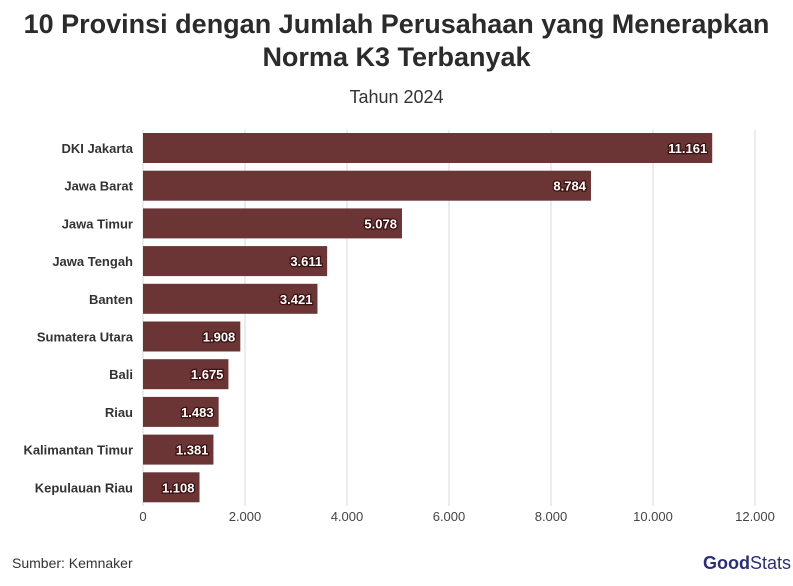 This screenshot has height=586, width=793. I want to click on data-label: 11.161, so click(687, 148).